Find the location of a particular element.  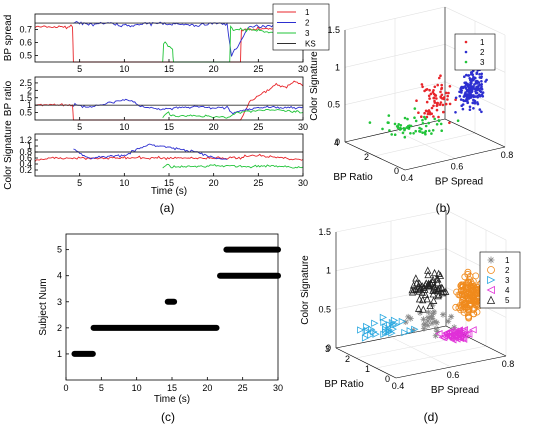

y-tick-label: 1.5 is located at coordinates (25, 98).